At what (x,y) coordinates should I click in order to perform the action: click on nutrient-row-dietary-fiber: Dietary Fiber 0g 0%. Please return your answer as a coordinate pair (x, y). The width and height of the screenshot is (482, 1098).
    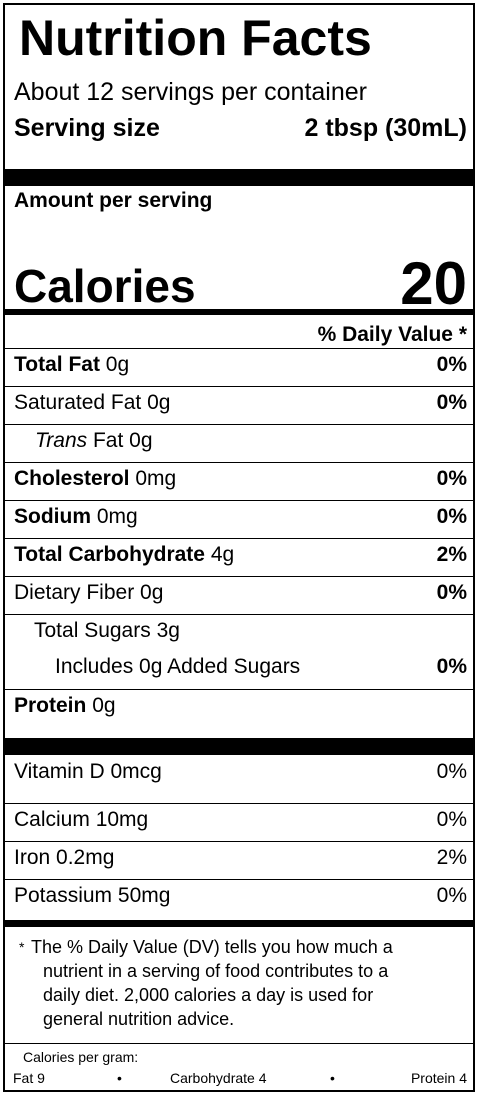
    Looking at the image, I should click on (239, 595).